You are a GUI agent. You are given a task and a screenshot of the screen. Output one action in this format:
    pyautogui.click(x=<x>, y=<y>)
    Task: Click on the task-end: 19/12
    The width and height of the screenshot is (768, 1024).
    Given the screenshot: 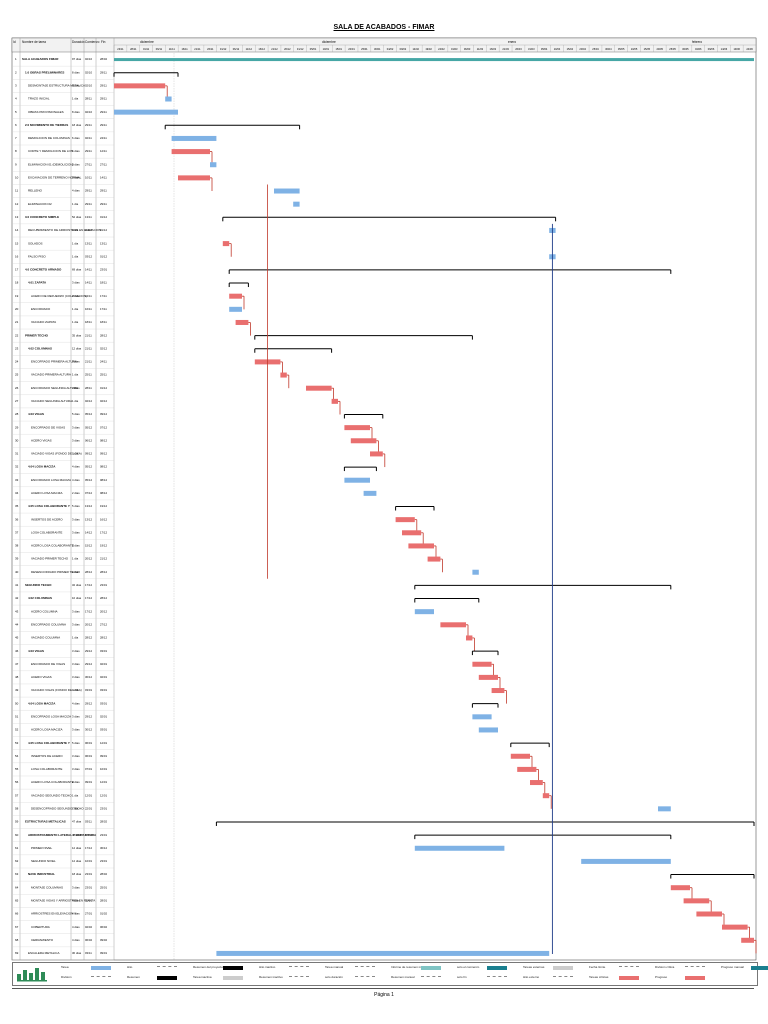 What is the action you would take?
    pyautogui.click(x=103, y=506)
    